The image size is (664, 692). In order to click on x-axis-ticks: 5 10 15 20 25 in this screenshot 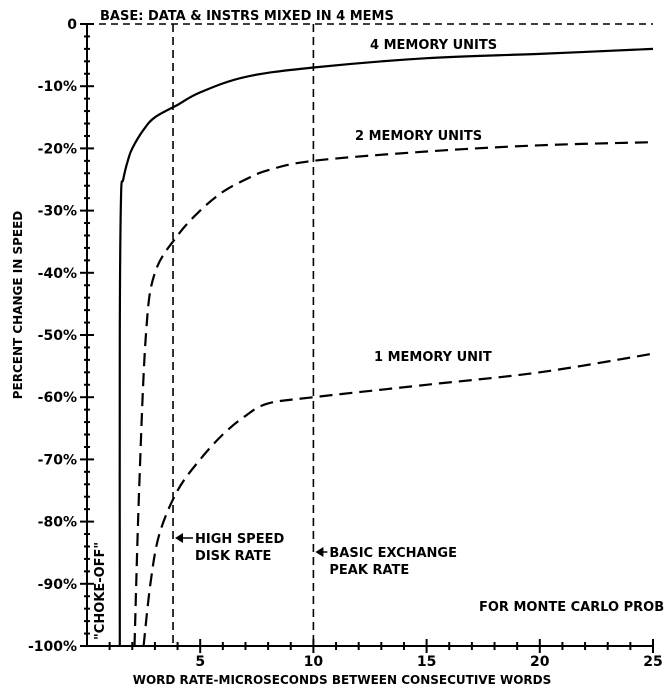, I will do `click(385, 654)`.